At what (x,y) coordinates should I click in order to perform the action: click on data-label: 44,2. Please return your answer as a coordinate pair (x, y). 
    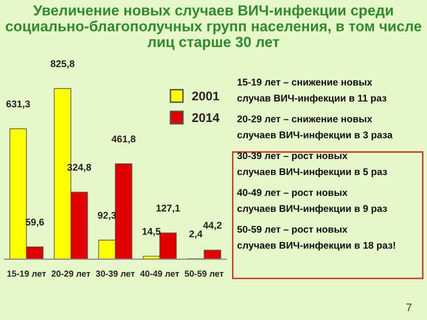
    Looking at the image, I should click on (212, 226).